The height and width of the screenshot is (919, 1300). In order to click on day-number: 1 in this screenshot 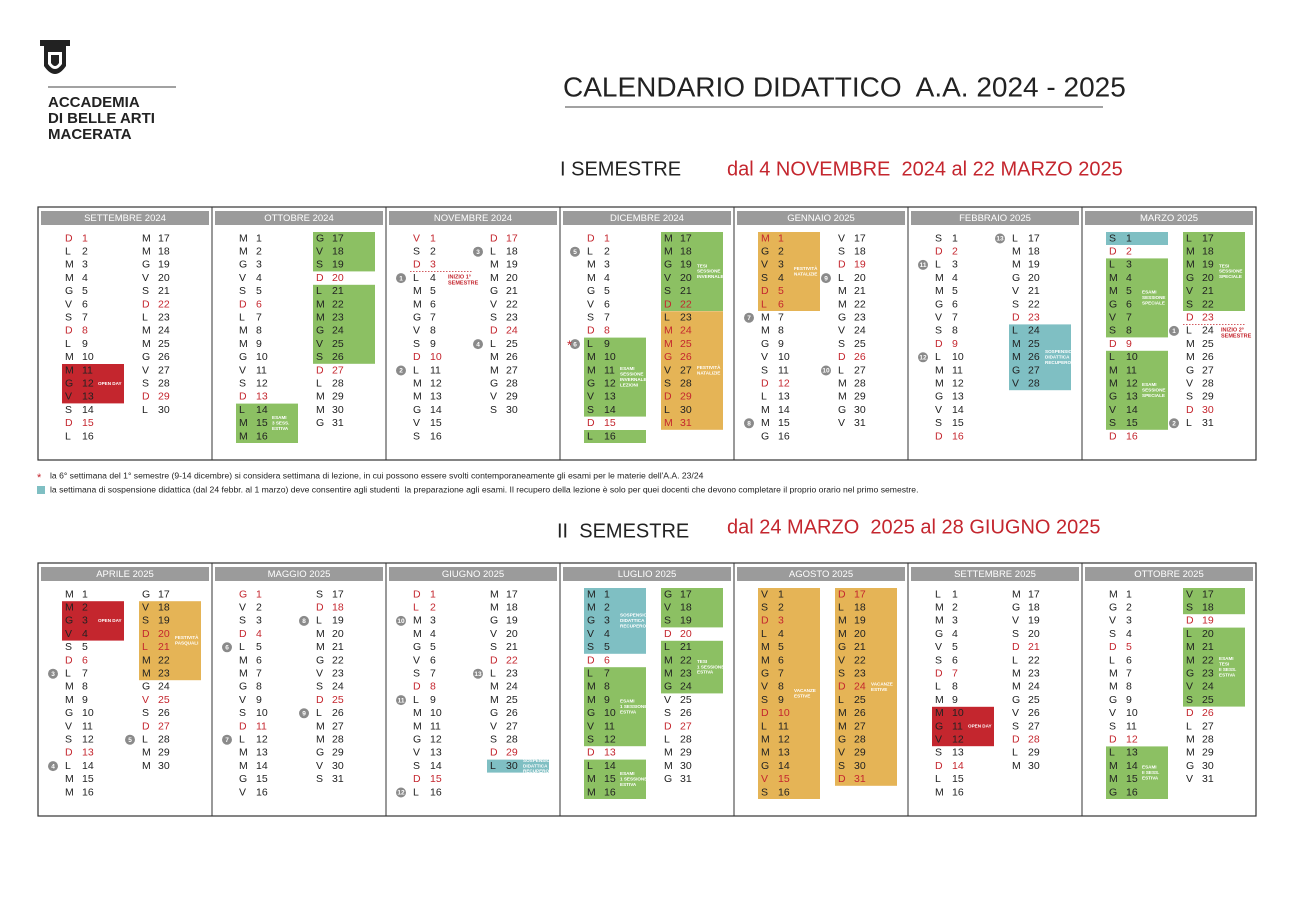, I will do `click(781, 594)`.